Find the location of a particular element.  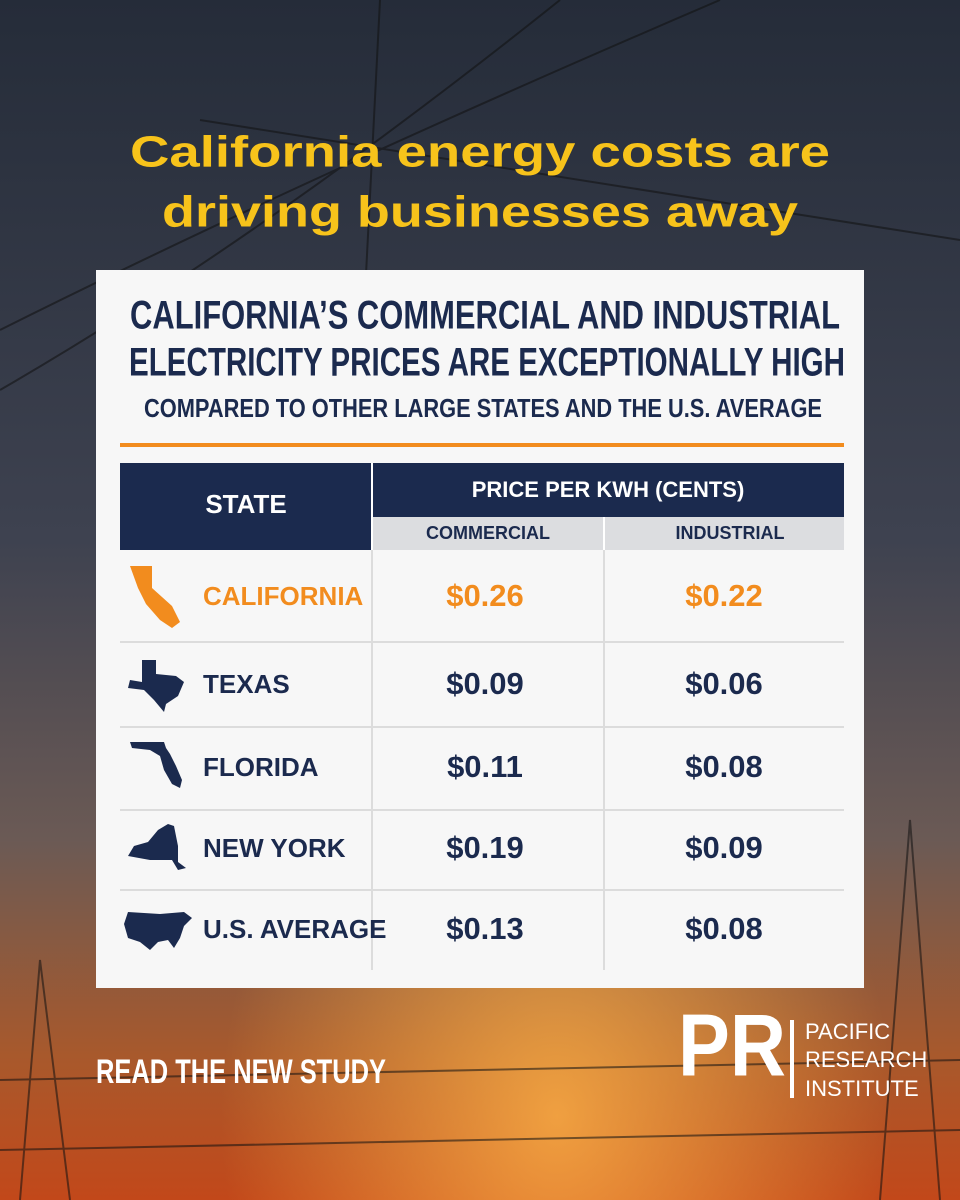

state-name: TEXAS is located at coordinates (246, 684).